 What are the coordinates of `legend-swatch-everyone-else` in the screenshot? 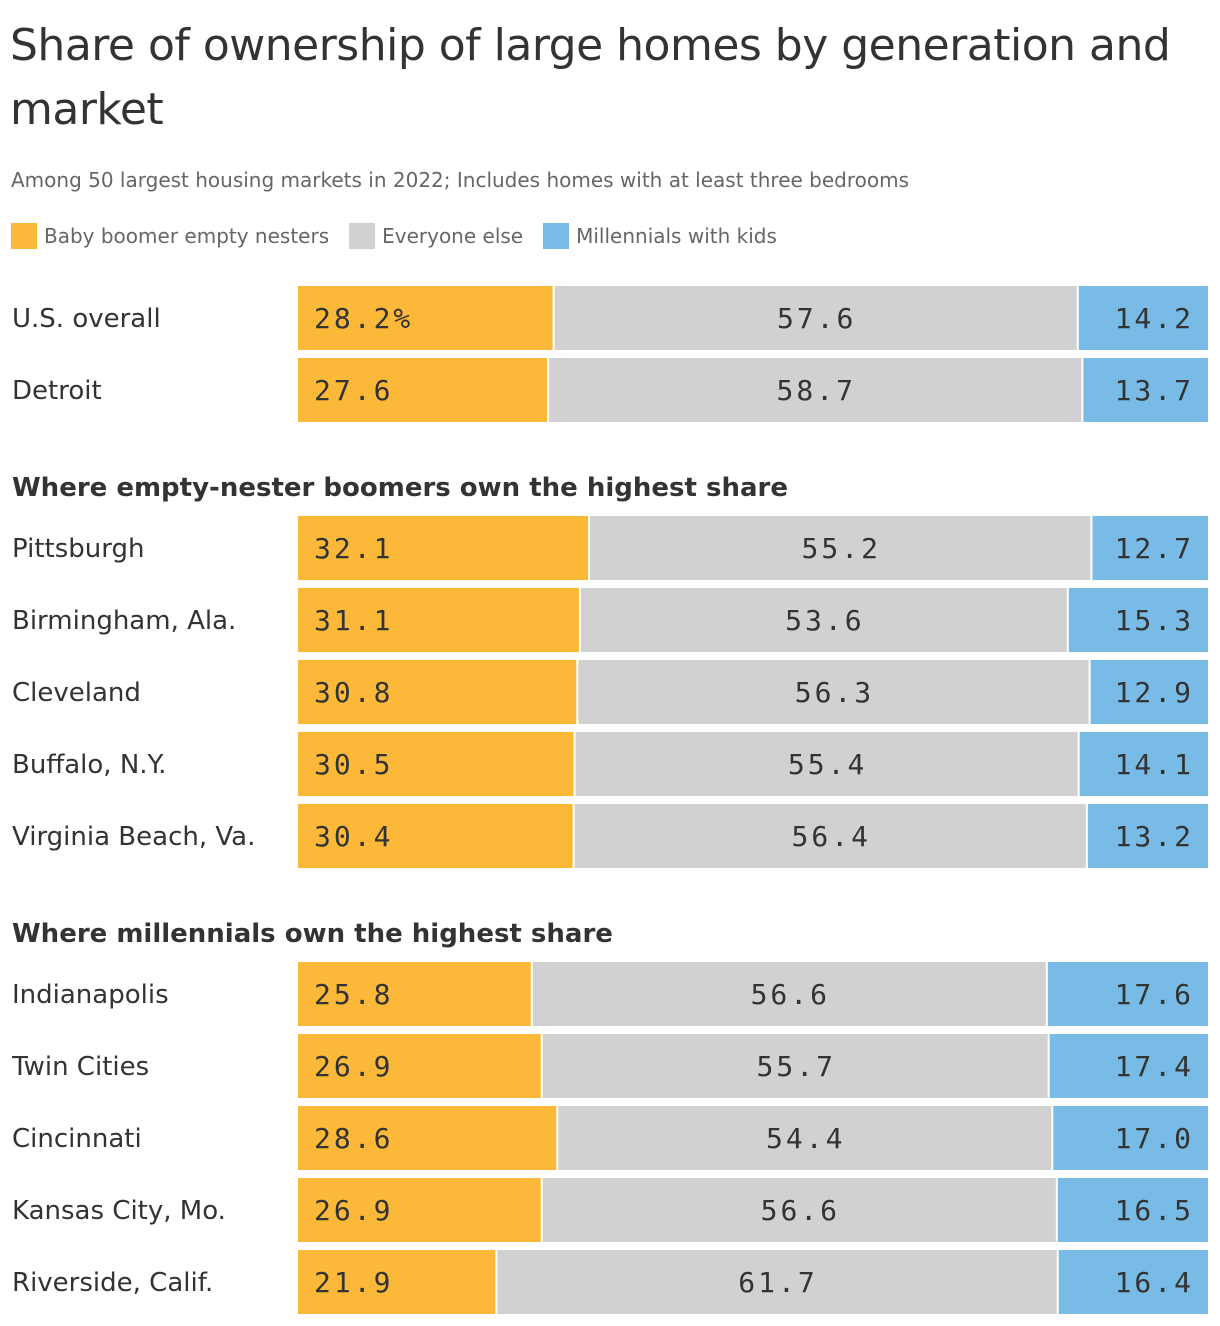 It's located at (362, 236).